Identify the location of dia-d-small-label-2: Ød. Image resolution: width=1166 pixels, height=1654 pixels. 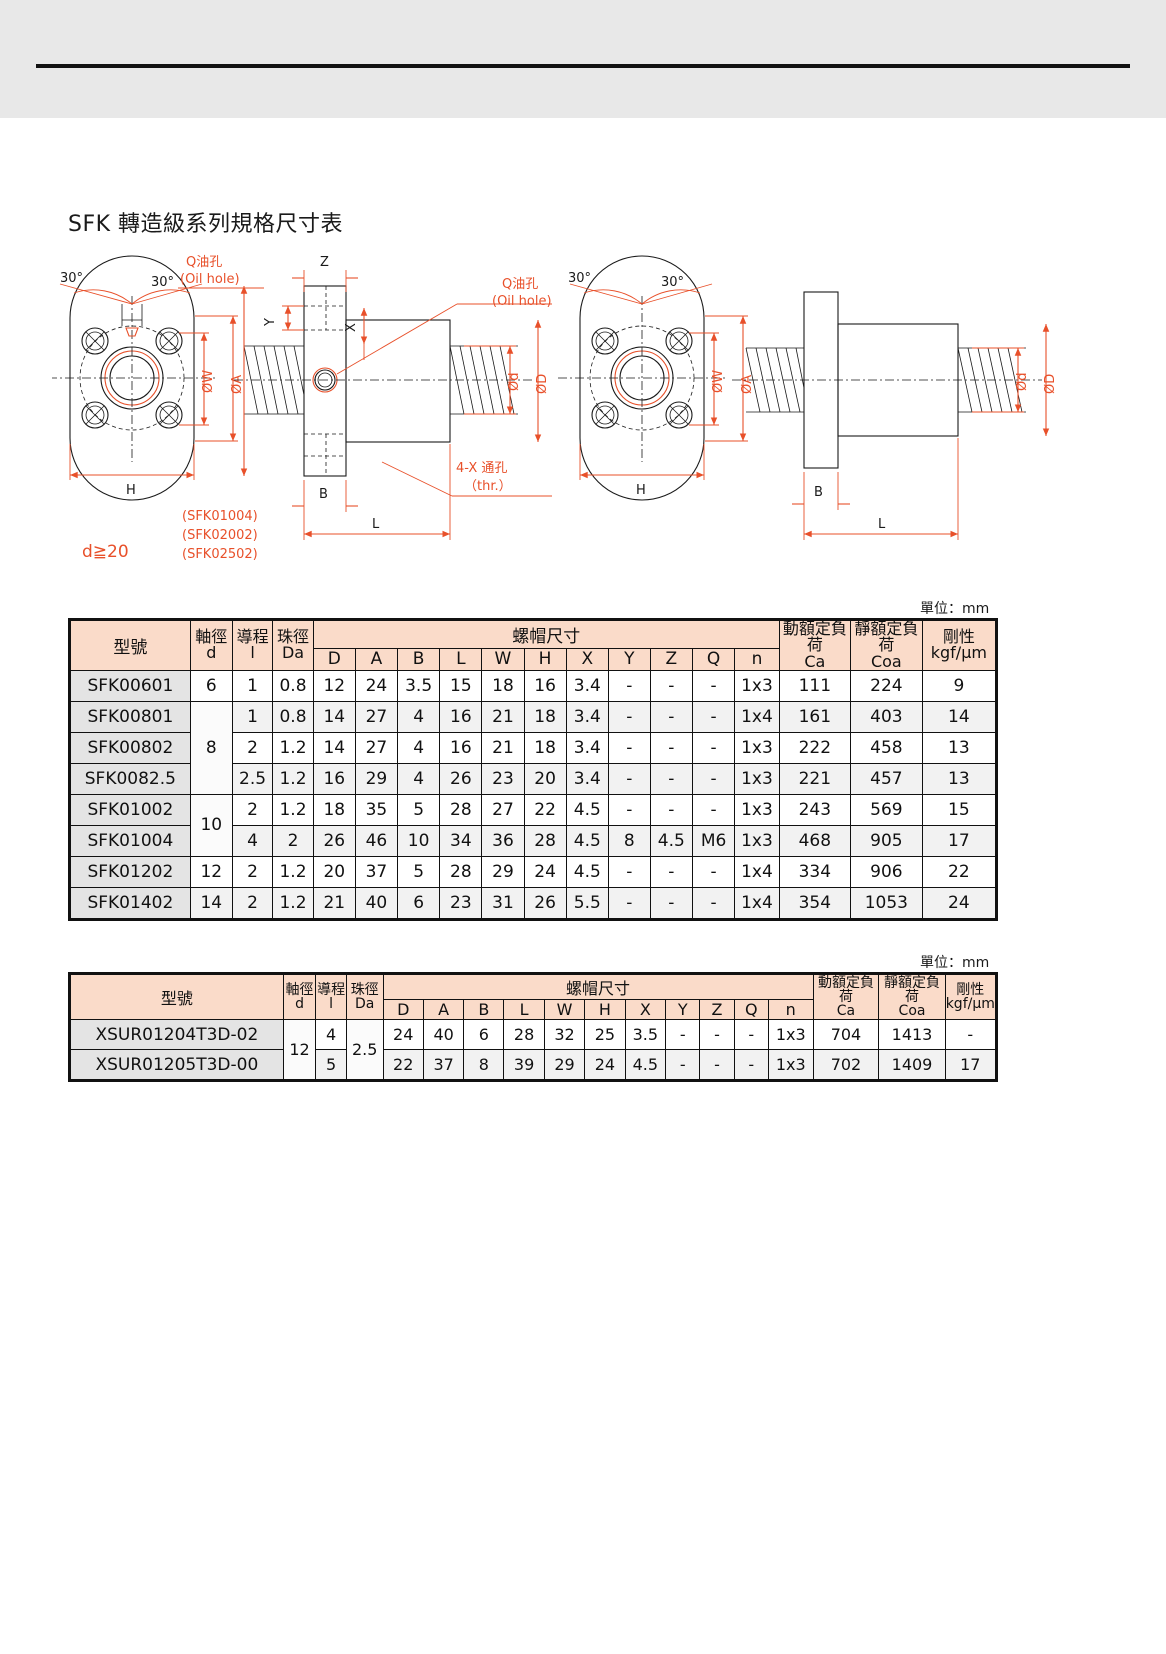
(1022, 382).